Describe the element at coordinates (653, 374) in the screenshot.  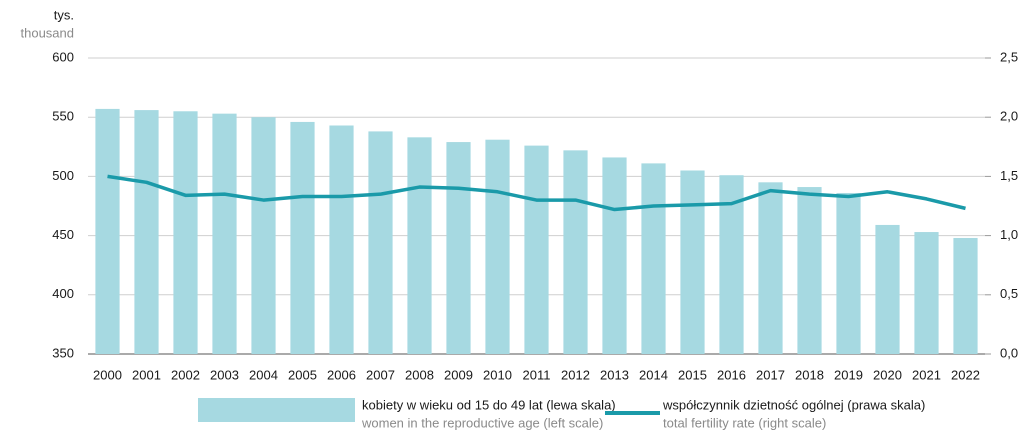
I see `x-tick-label: 2014` at that location.